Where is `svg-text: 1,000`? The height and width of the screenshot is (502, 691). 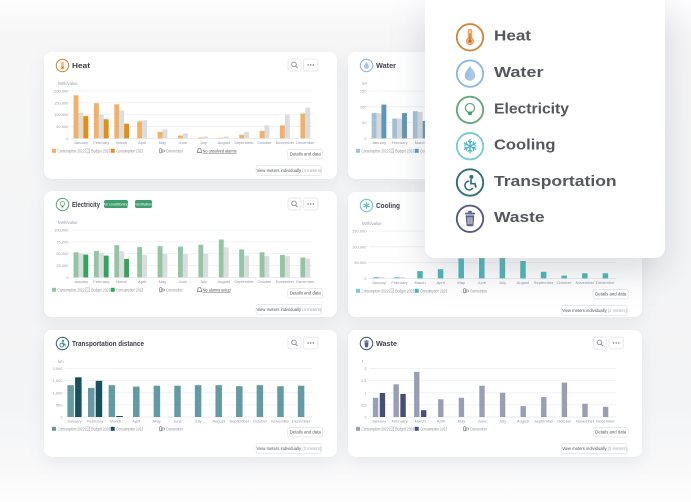 svg-text: 1,000 is located at coordinates (57, 392).